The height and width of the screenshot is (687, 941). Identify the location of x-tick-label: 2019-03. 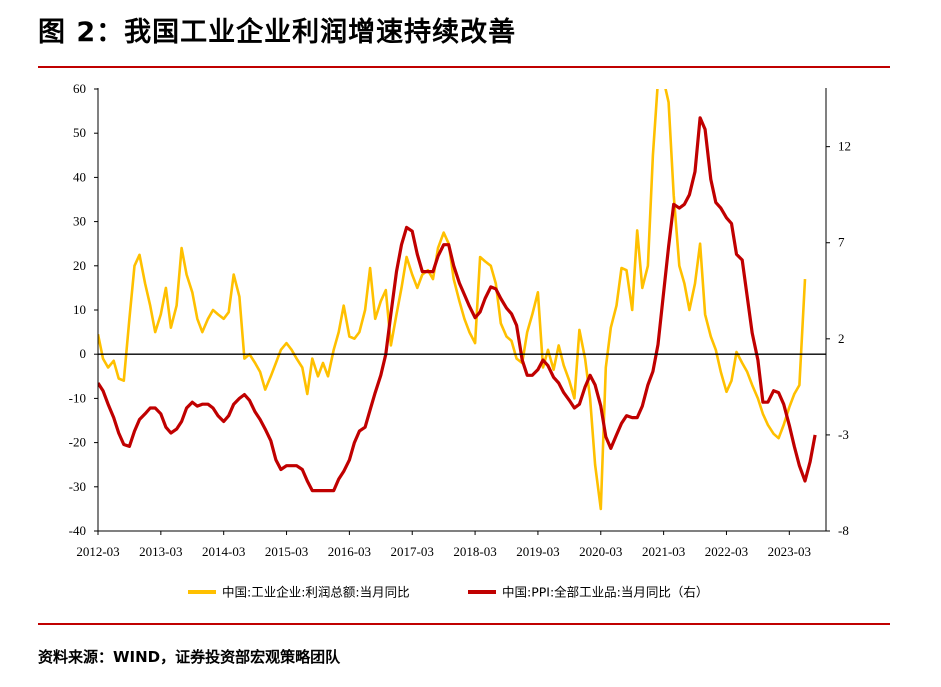
(537, 551).